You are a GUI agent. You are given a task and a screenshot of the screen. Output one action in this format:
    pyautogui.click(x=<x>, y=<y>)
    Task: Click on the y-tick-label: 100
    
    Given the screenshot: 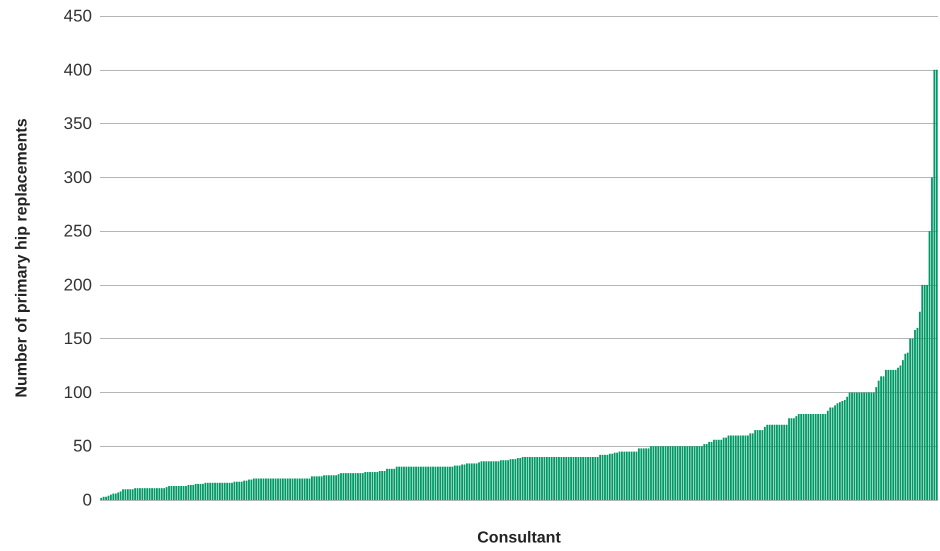 What is the action you would take?
    pyautogui.click(x=78, y=392)
    